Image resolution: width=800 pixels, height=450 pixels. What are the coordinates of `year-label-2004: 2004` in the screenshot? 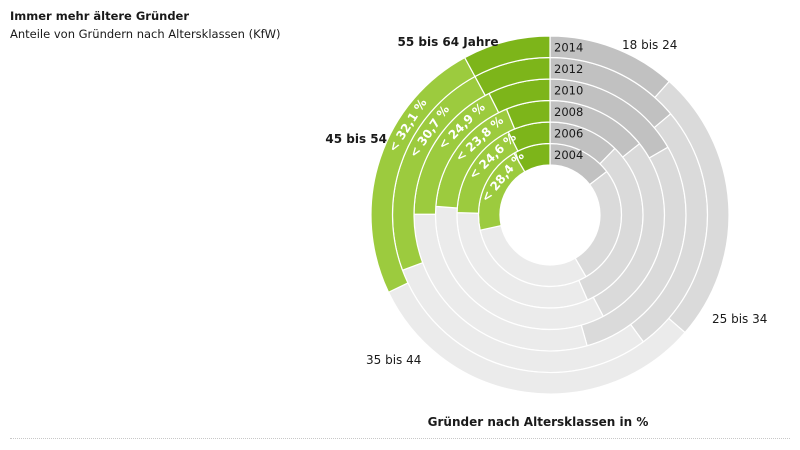 It's located at (568, 155).